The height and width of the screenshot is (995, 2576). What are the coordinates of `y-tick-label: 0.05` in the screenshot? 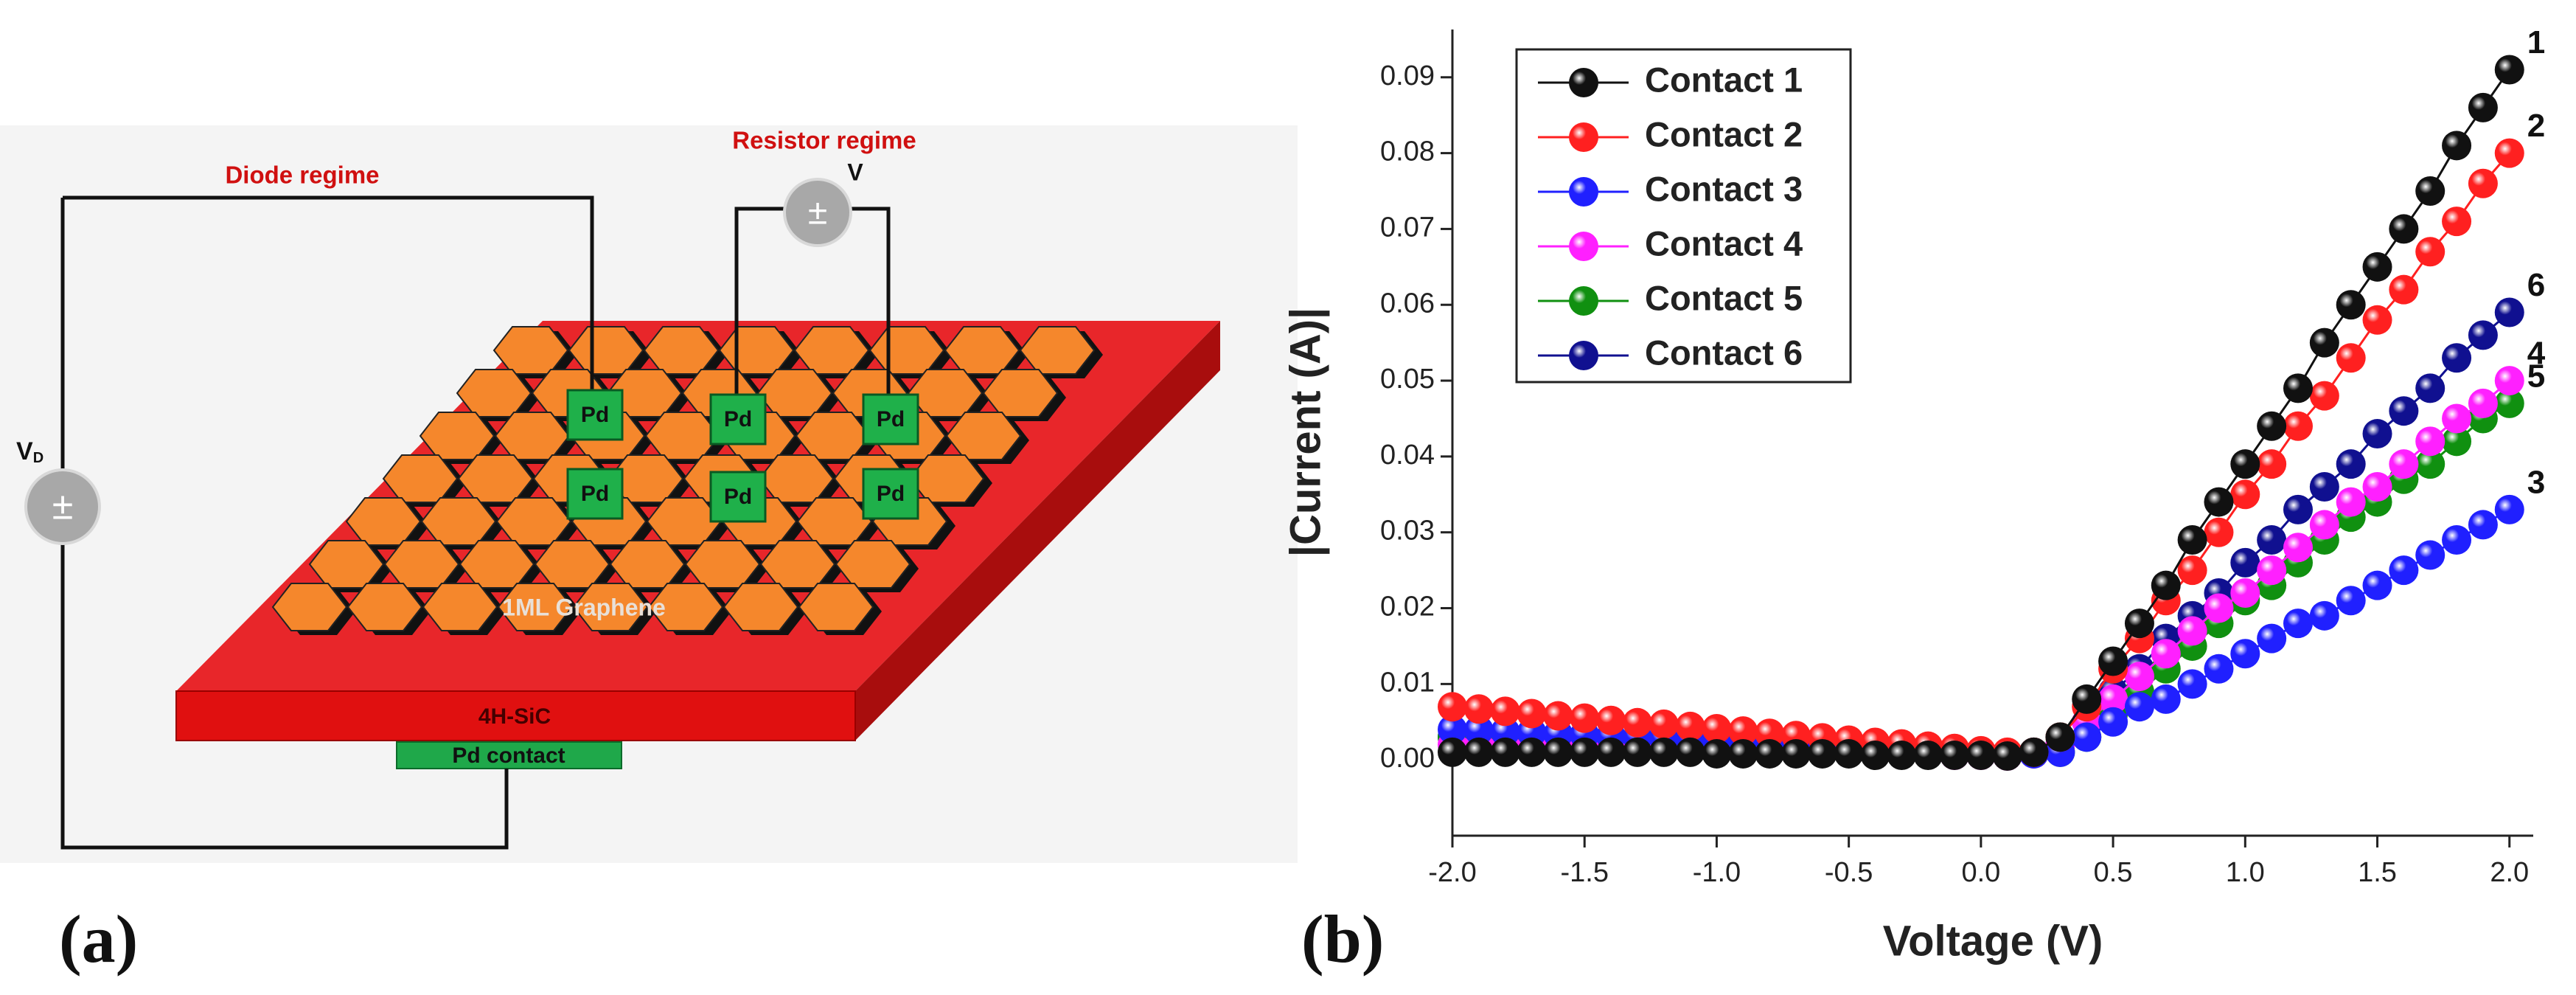 It's located at (1407, 380).